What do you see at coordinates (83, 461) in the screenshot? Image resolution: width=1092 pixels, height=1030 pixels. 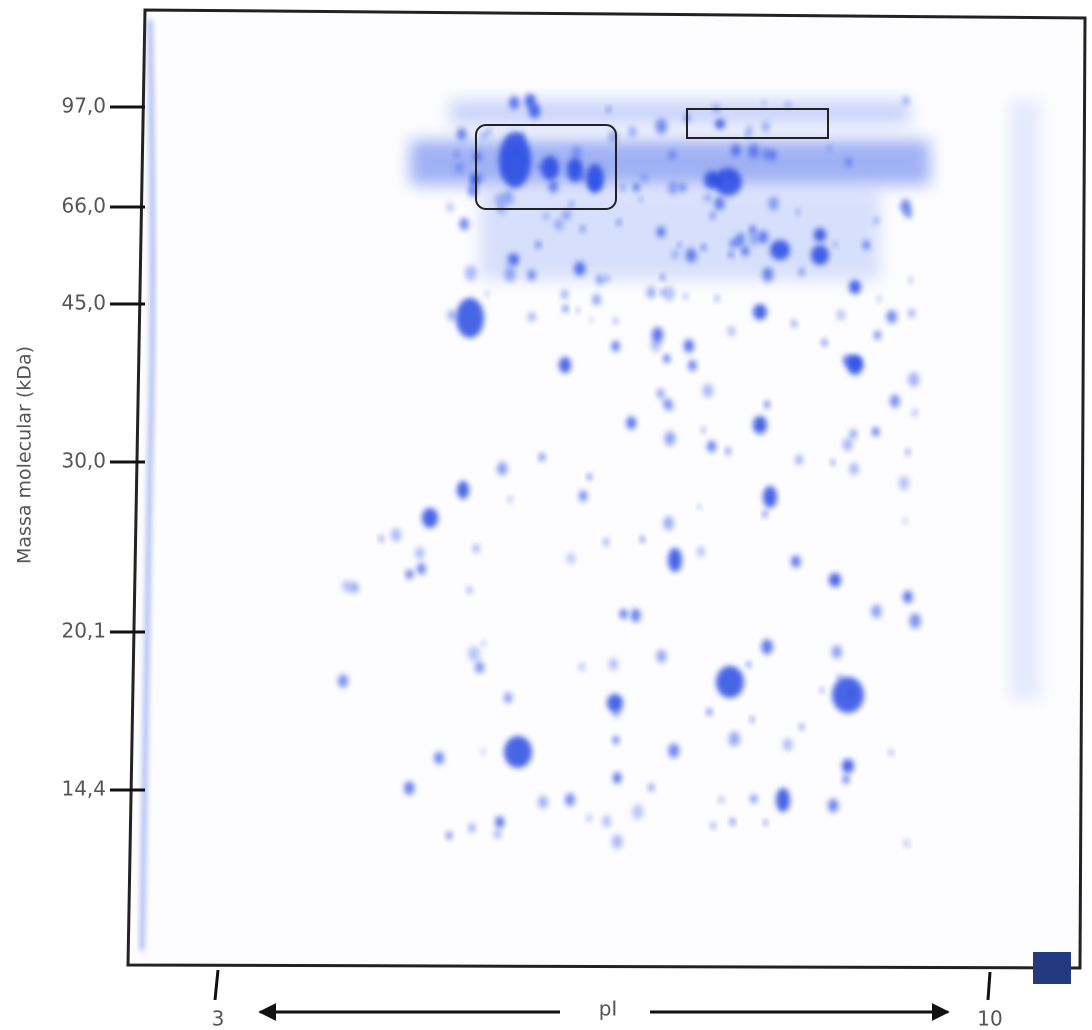 I see `marker-label: 30,0` at bounding box center [83, 461].